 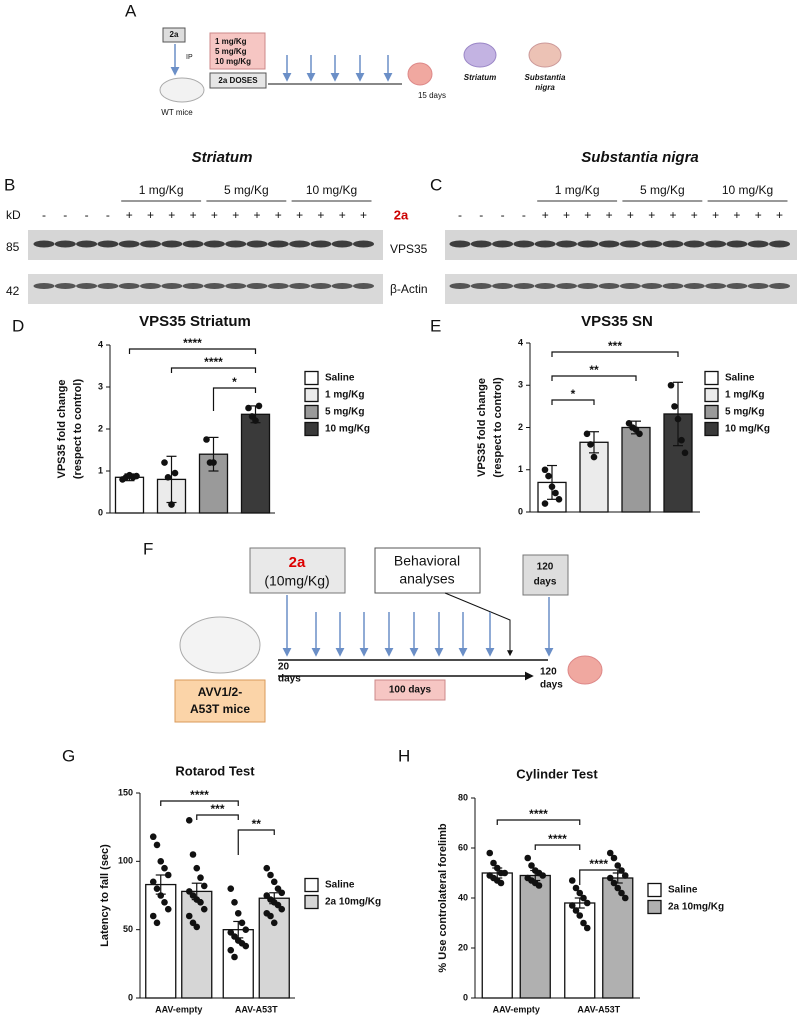 What do you see at coordinates (220, 701) in the screenshot?
I see `mice-box` at bounding box center [220, 701].